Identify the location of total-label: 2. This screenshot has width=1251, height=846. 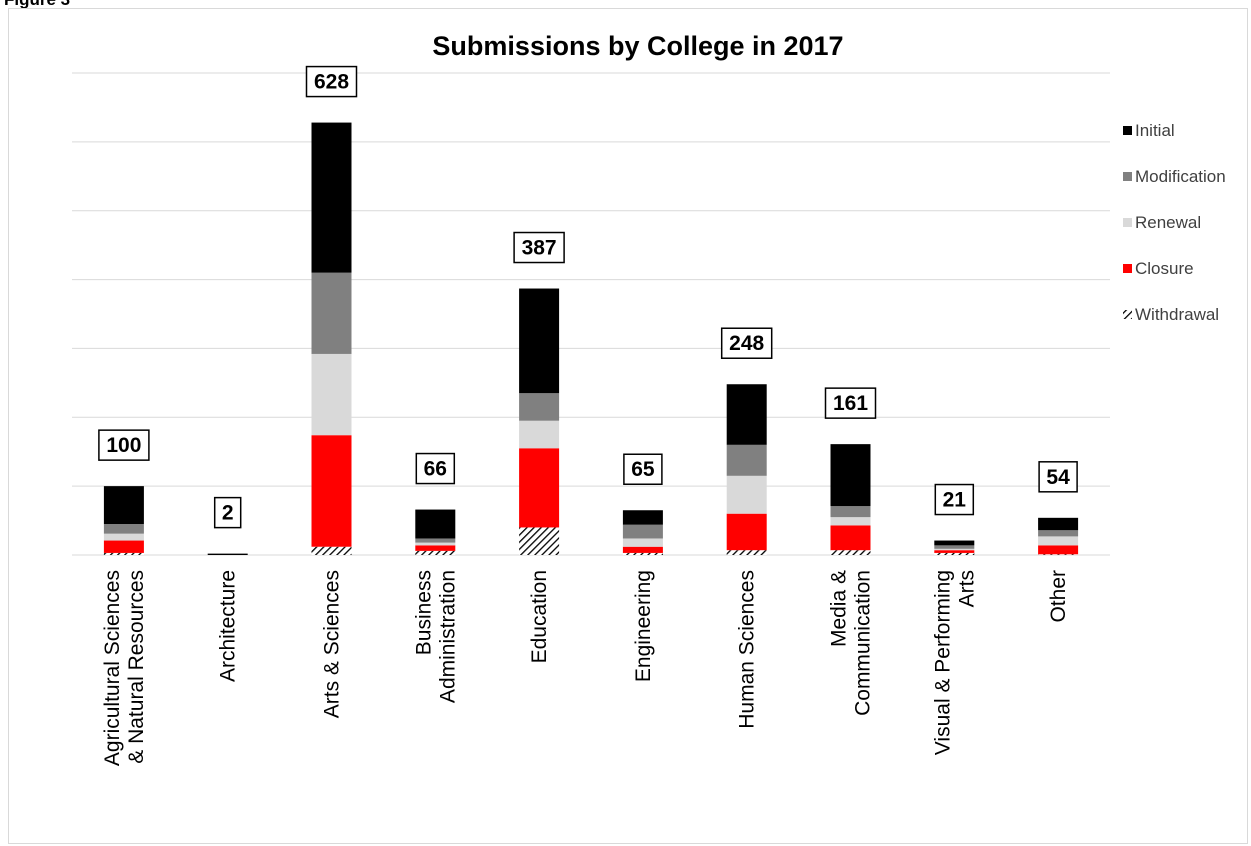
(227, 512).